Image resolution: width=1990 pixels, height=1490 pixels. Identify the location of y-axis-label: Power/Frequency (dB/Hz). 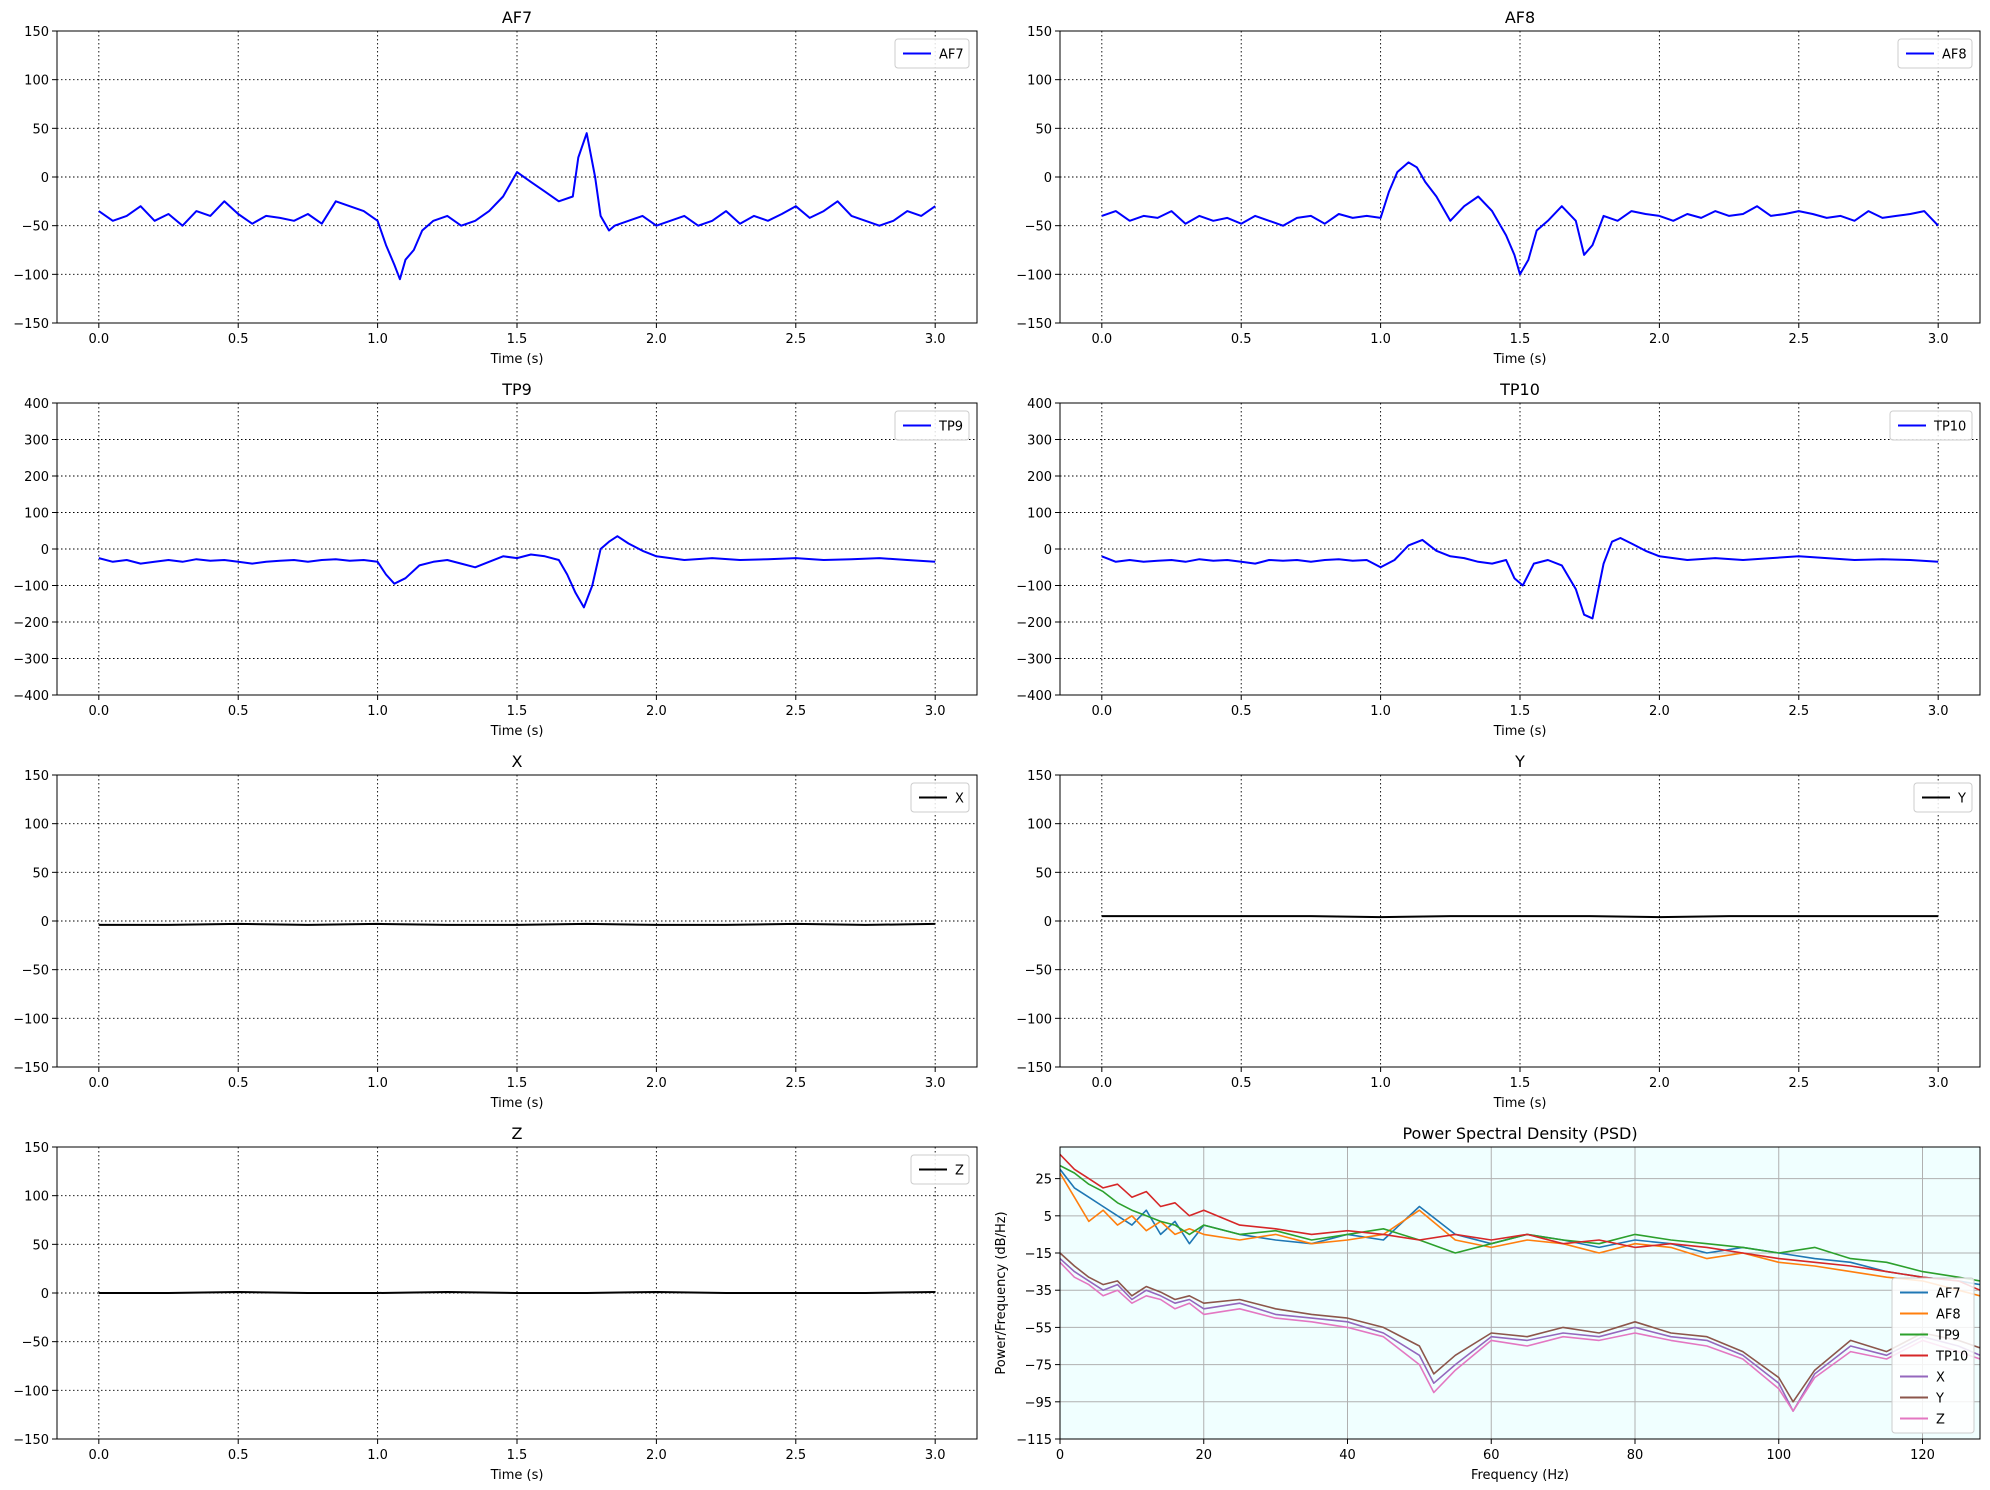
(1001, 1292).